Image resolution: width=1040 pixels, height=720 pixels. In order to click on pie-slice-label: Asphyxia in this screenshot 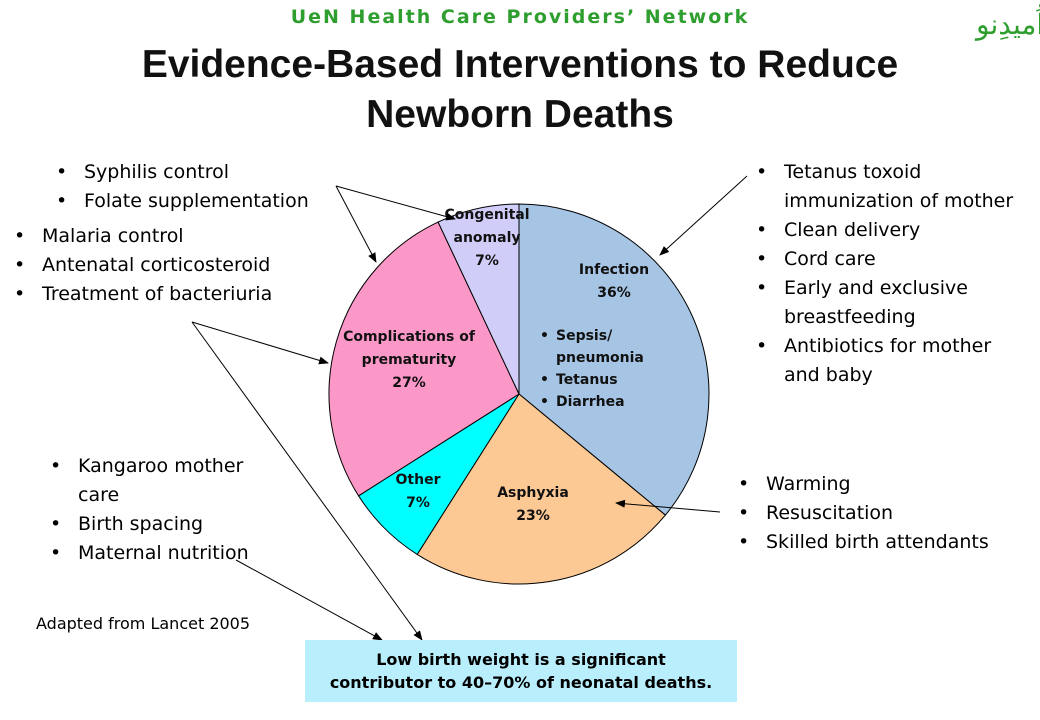, I will do `click(533, 493)`.